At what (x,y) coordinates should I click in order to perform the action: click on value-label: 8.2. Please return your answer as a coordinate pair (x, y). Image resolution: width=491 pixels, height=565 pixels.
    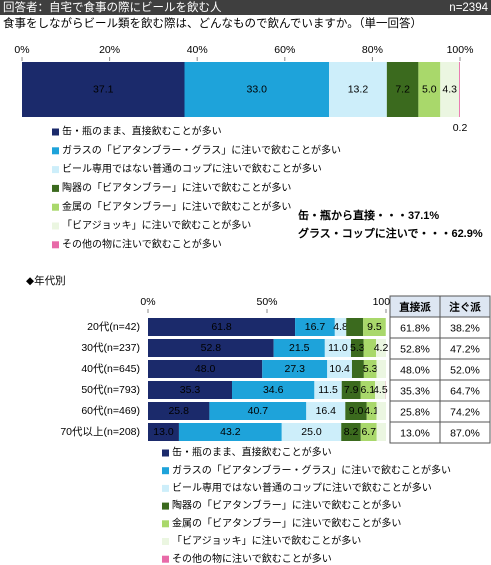
    Looking at the image, I should click on (351, 432).